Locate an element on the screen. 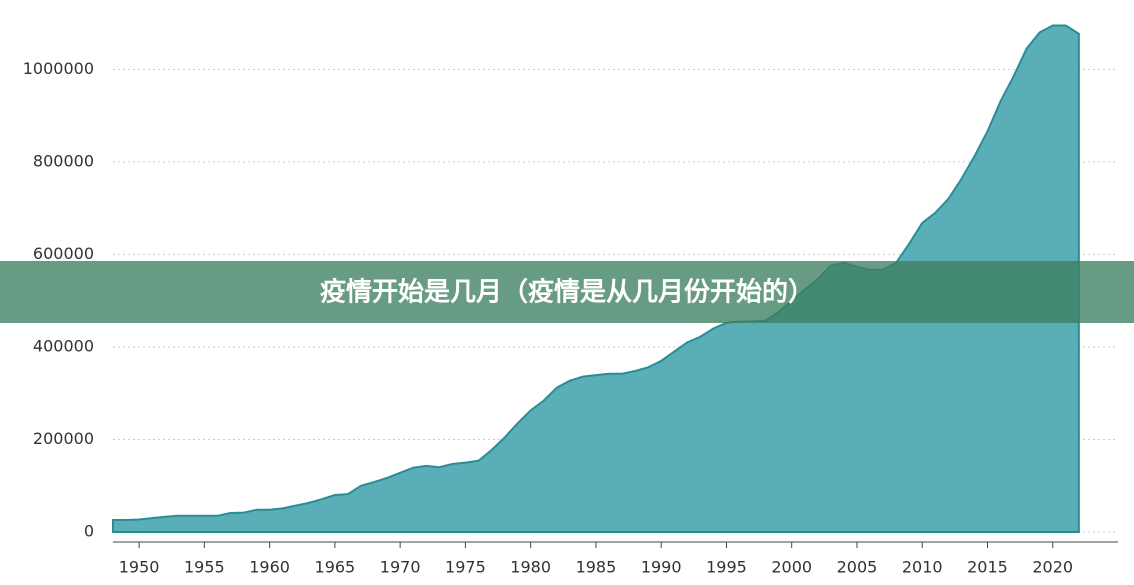 The height and width of the screenshot is (585, 1134). y-tick-label: 200000 is located at coordinates (63, 438).